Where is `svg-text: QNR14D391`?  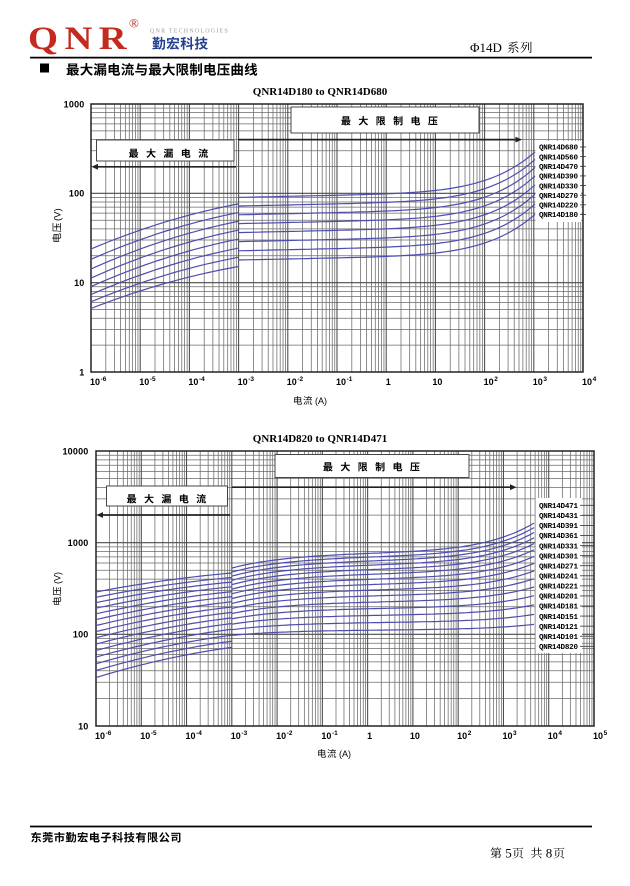 svg-text: QNR14D391 is located at coordinates (558, 527).